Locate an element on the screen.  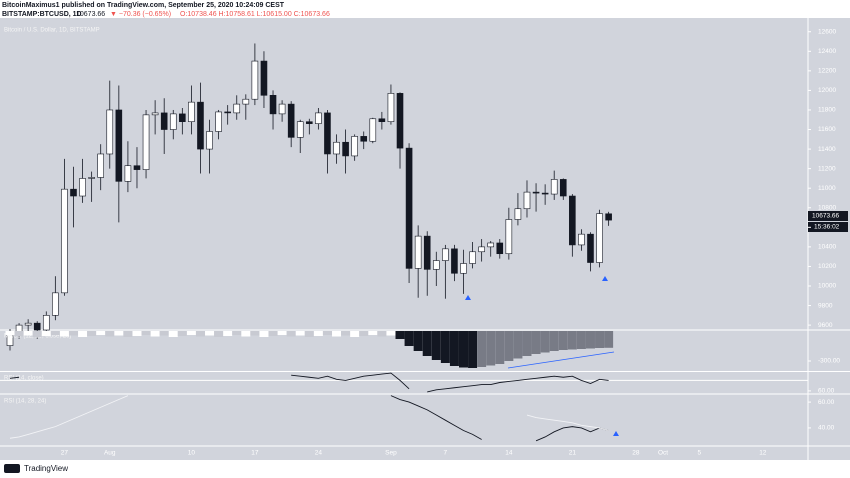
x-tick-label: 12 is located at coordinates (763, 453).